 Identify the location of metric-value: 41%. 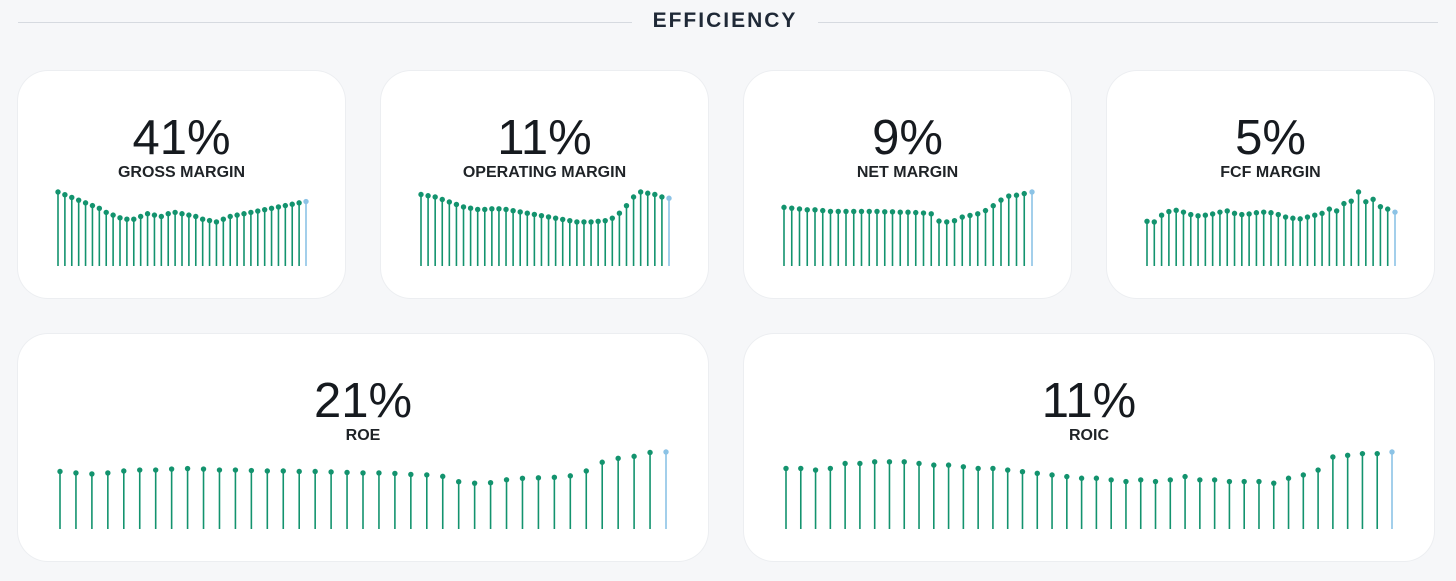
(181, 138).